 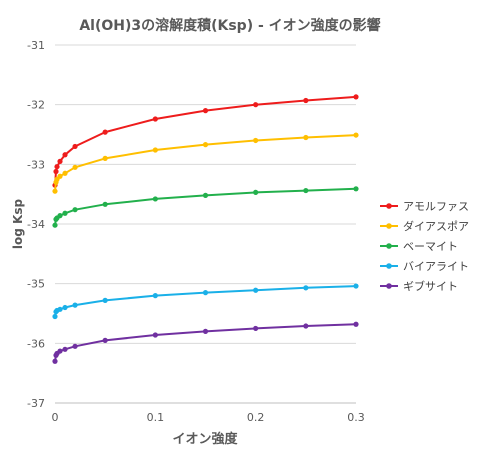 I want to click on y-tick-label: -32, so click(x=36, y=105).